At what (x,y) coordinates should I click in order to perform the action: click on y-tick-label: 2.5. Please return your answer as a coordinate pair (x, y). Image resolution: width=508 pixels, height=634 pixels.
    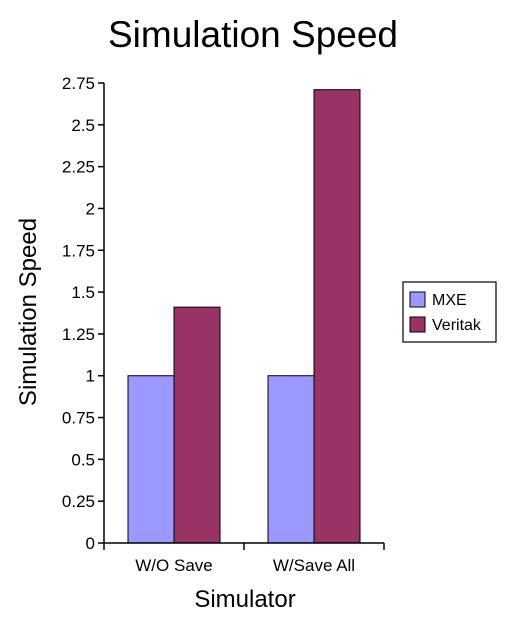
    Looking at the image, I should click on (83, 125).